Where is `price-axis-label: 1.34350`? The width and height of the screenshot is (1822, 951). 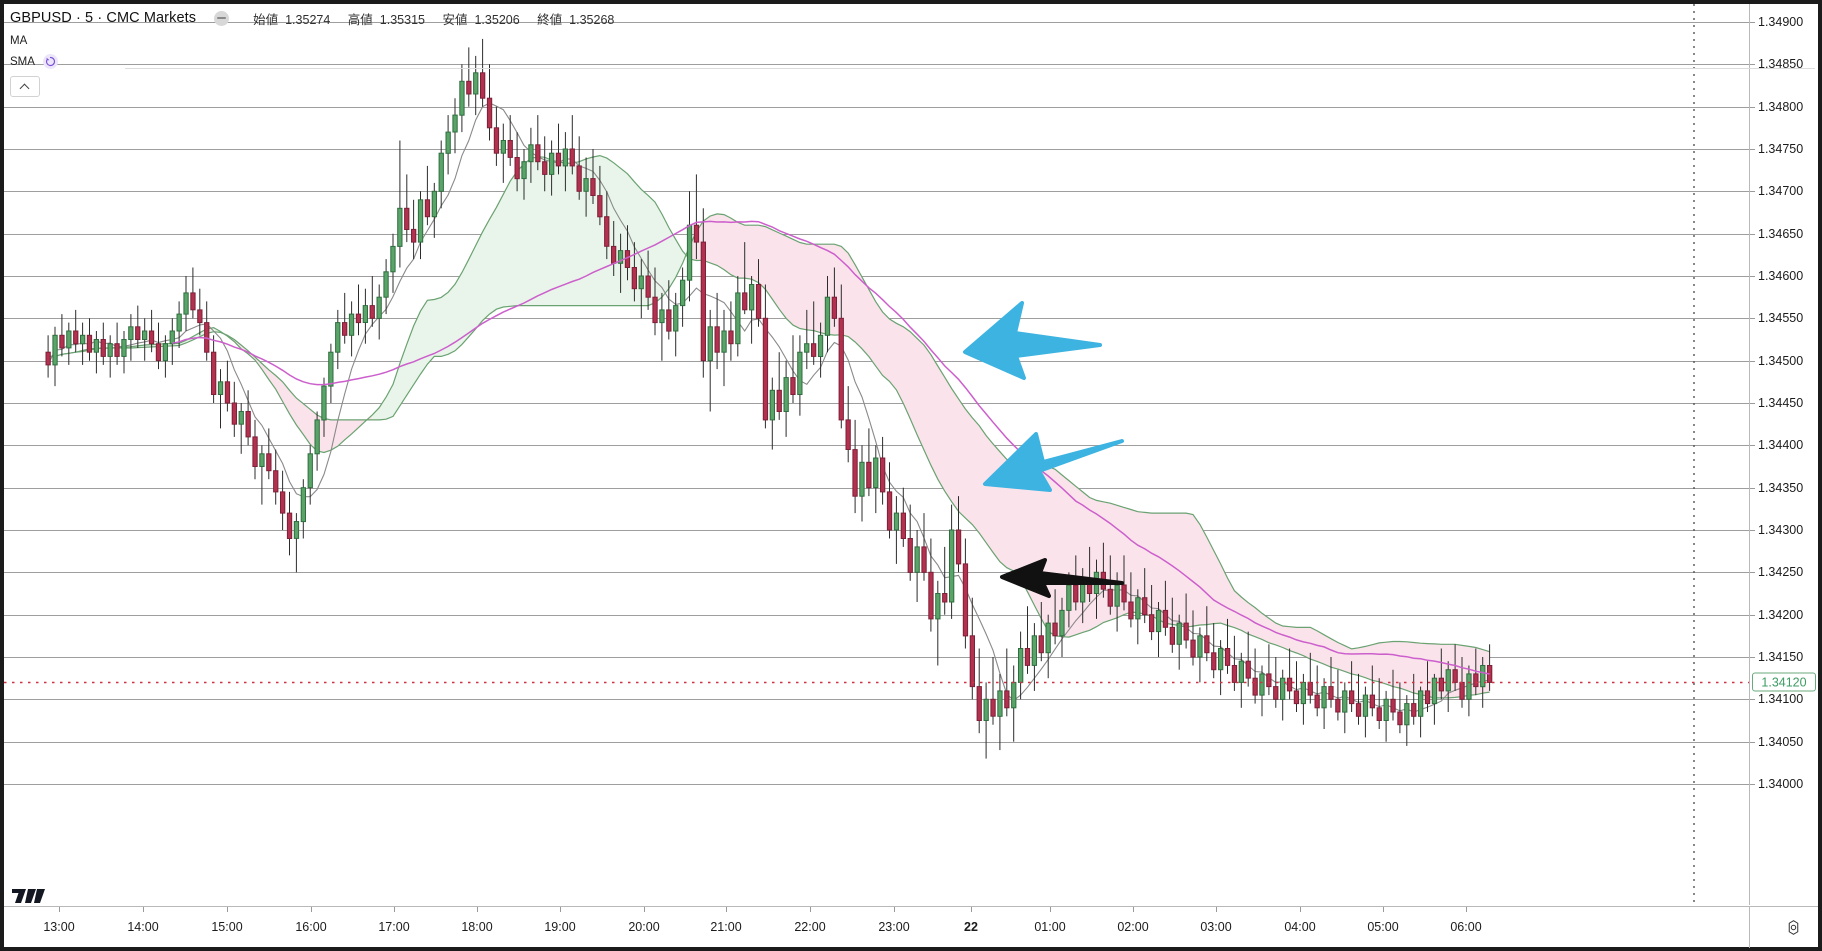
price-axis-label: 1.34350 is located at coordinates (1781, 487).